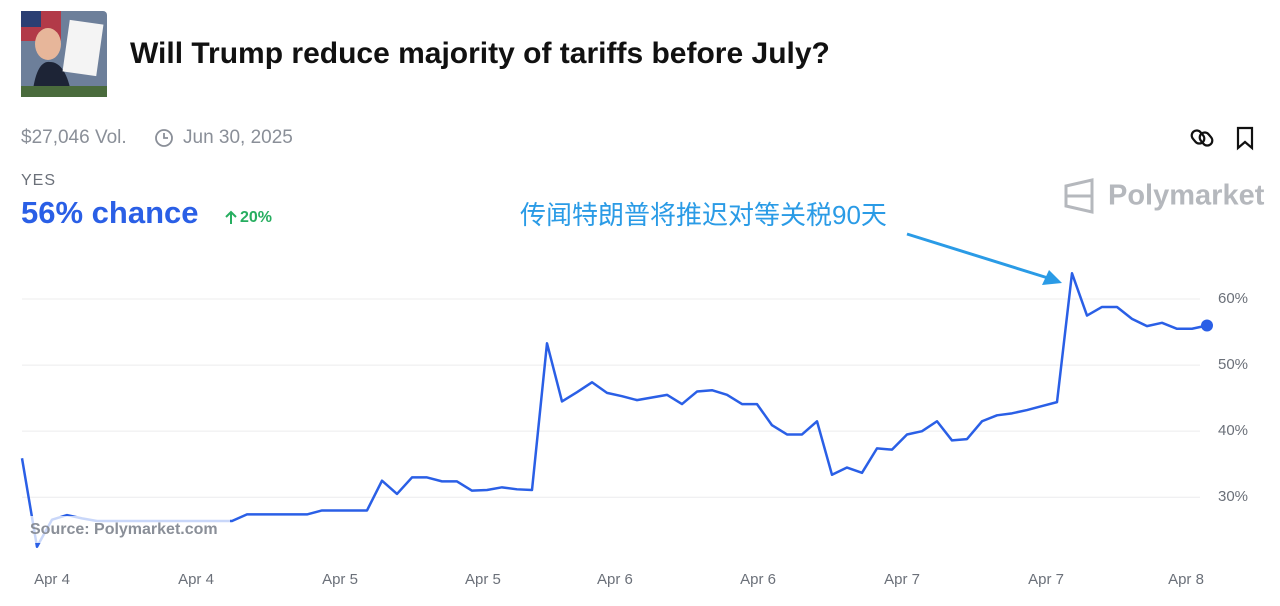  Describe the element at coordinates (74, 137) in the screenshot. I see `volume: $27,046 Vol.` at that location.